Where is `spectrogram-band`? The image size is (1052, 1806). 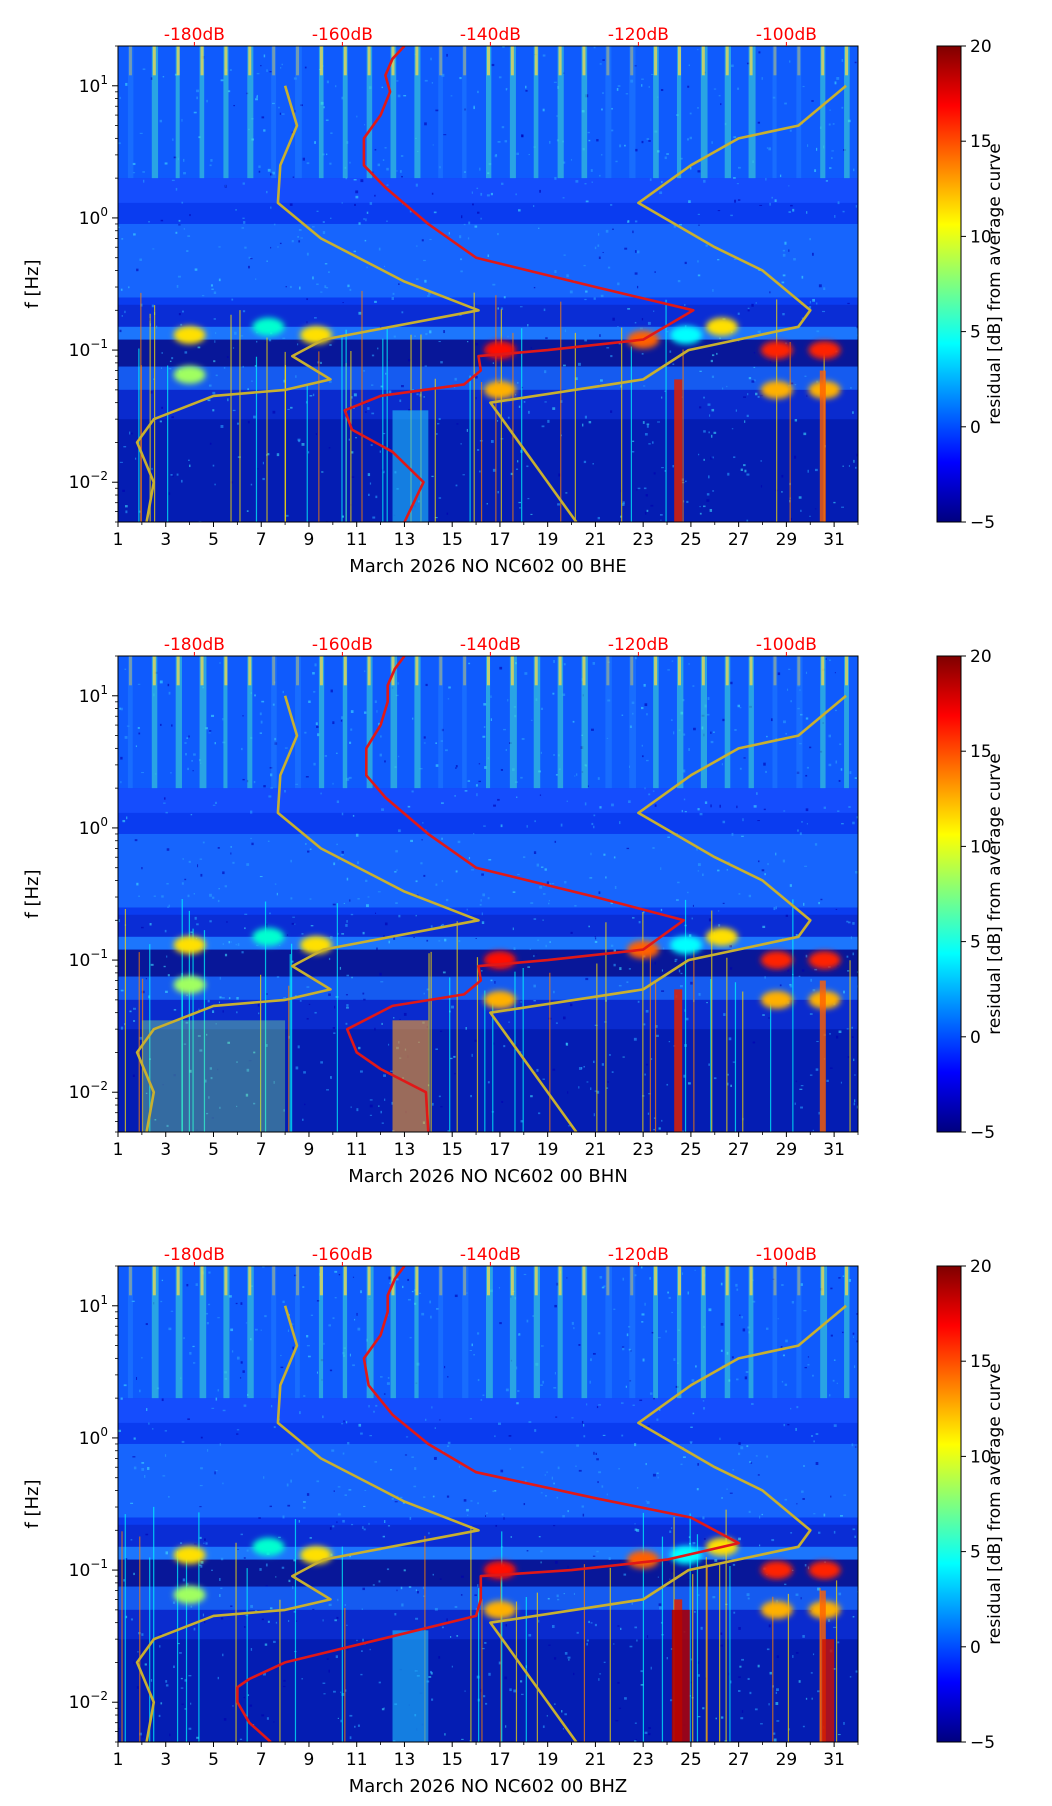 spectrogram-band is located at coordinates (488, 470).